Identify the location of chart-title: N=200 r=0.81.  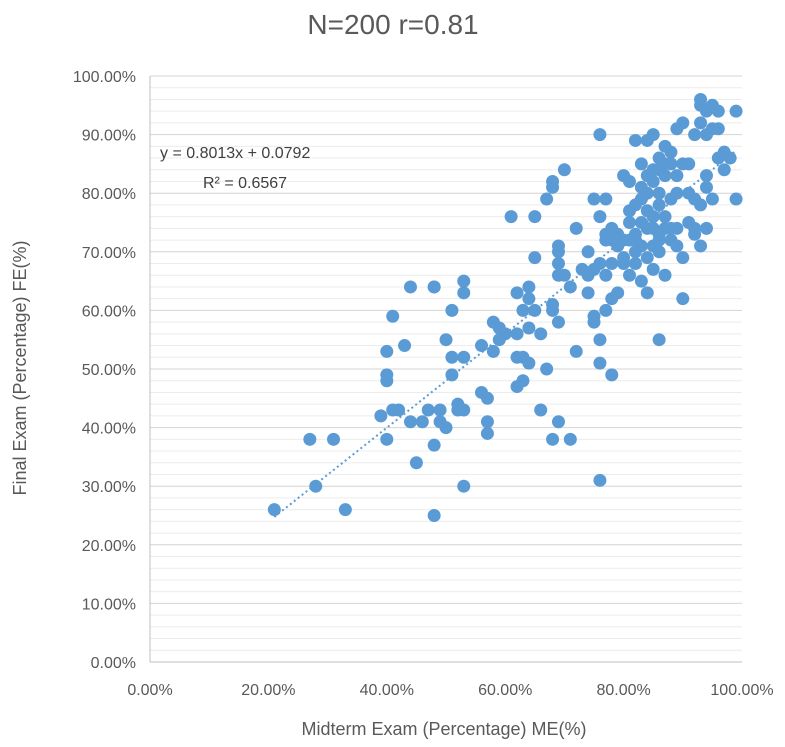
(392, 24).